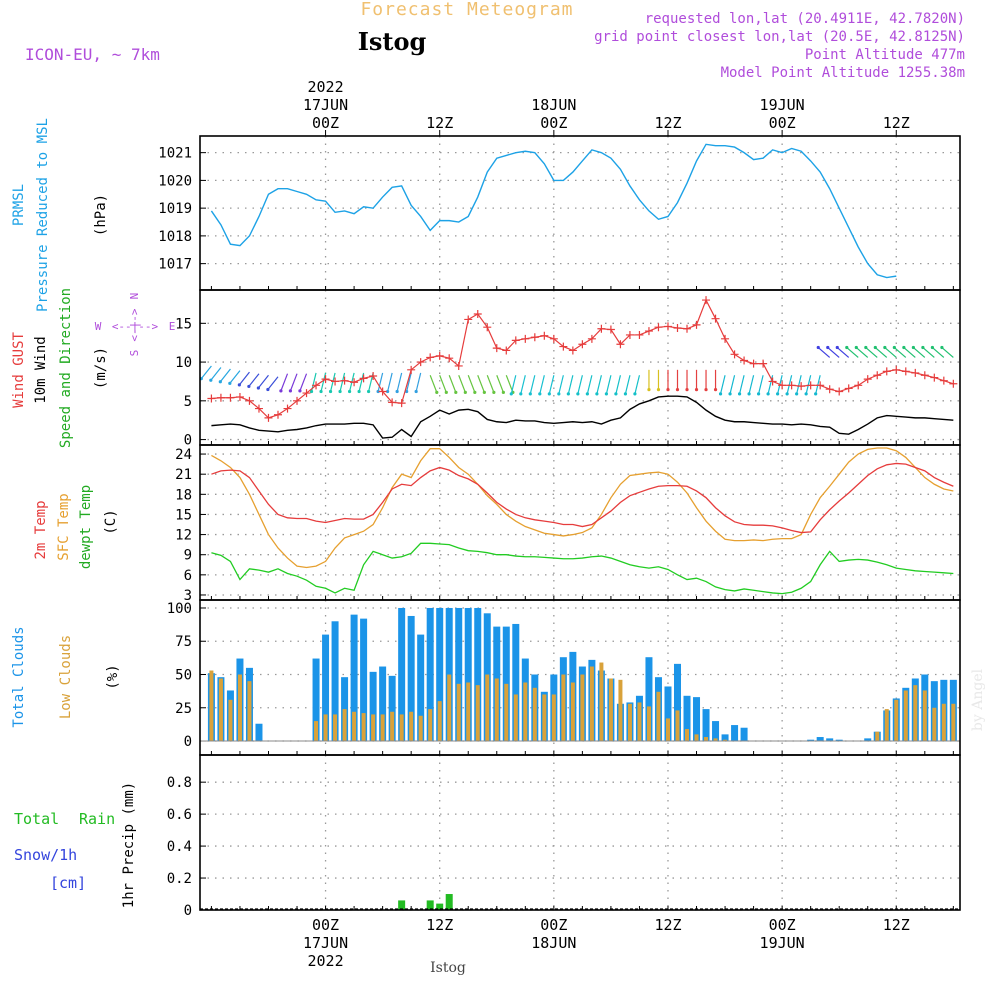  I want to click on wind-gust-line, so click(582, 358).